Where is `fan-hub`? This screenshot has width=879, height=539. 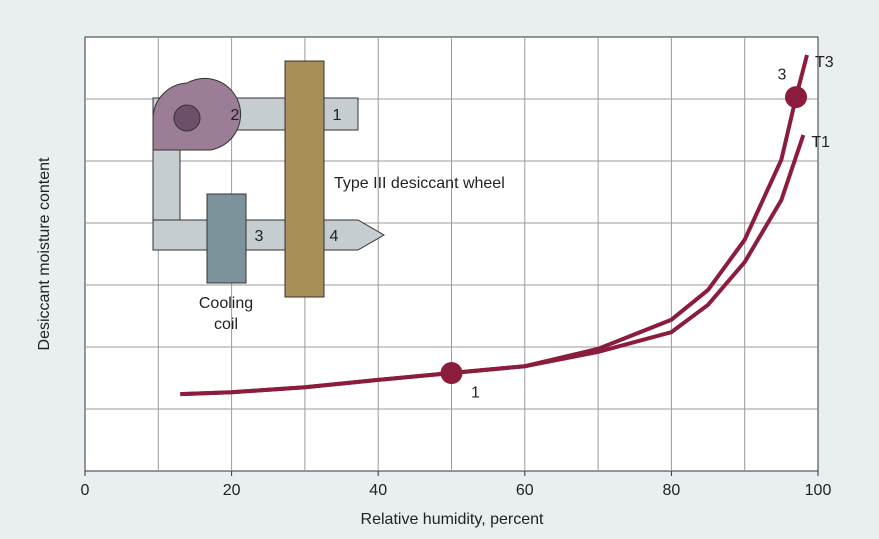 fan-hub is located at coordinates (187, 118).